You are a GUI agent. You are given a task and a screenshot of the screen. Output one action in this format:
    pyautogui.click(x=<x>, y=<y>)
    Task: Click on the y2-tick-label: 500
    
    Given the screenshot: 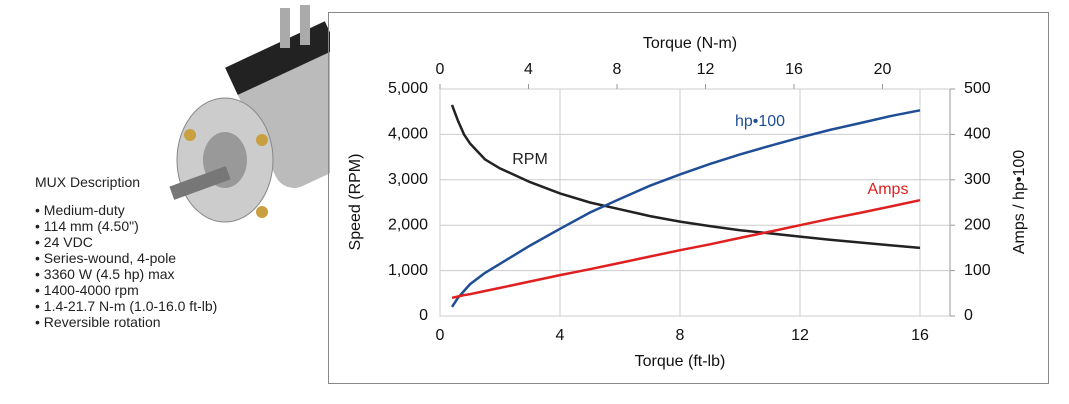 What is the action you would take?
    pyautogui.click(x=977, y=88)
    